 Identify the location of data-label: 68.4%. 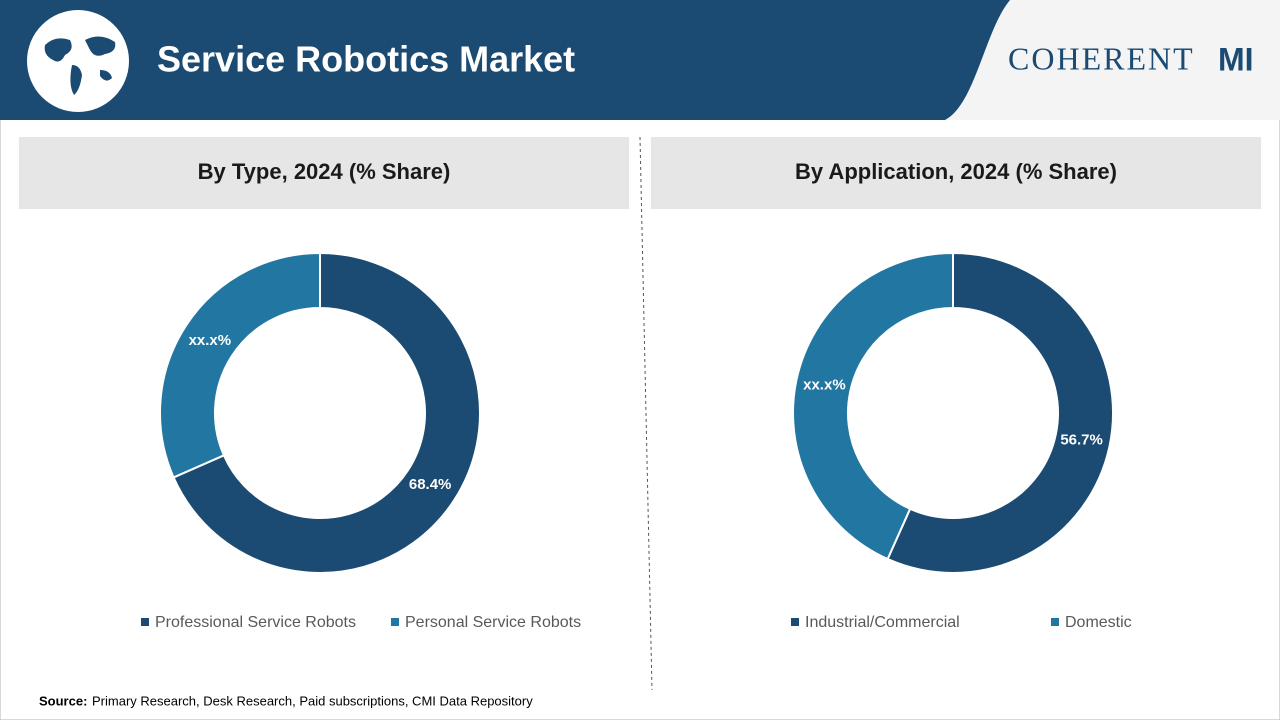
(430, 484).